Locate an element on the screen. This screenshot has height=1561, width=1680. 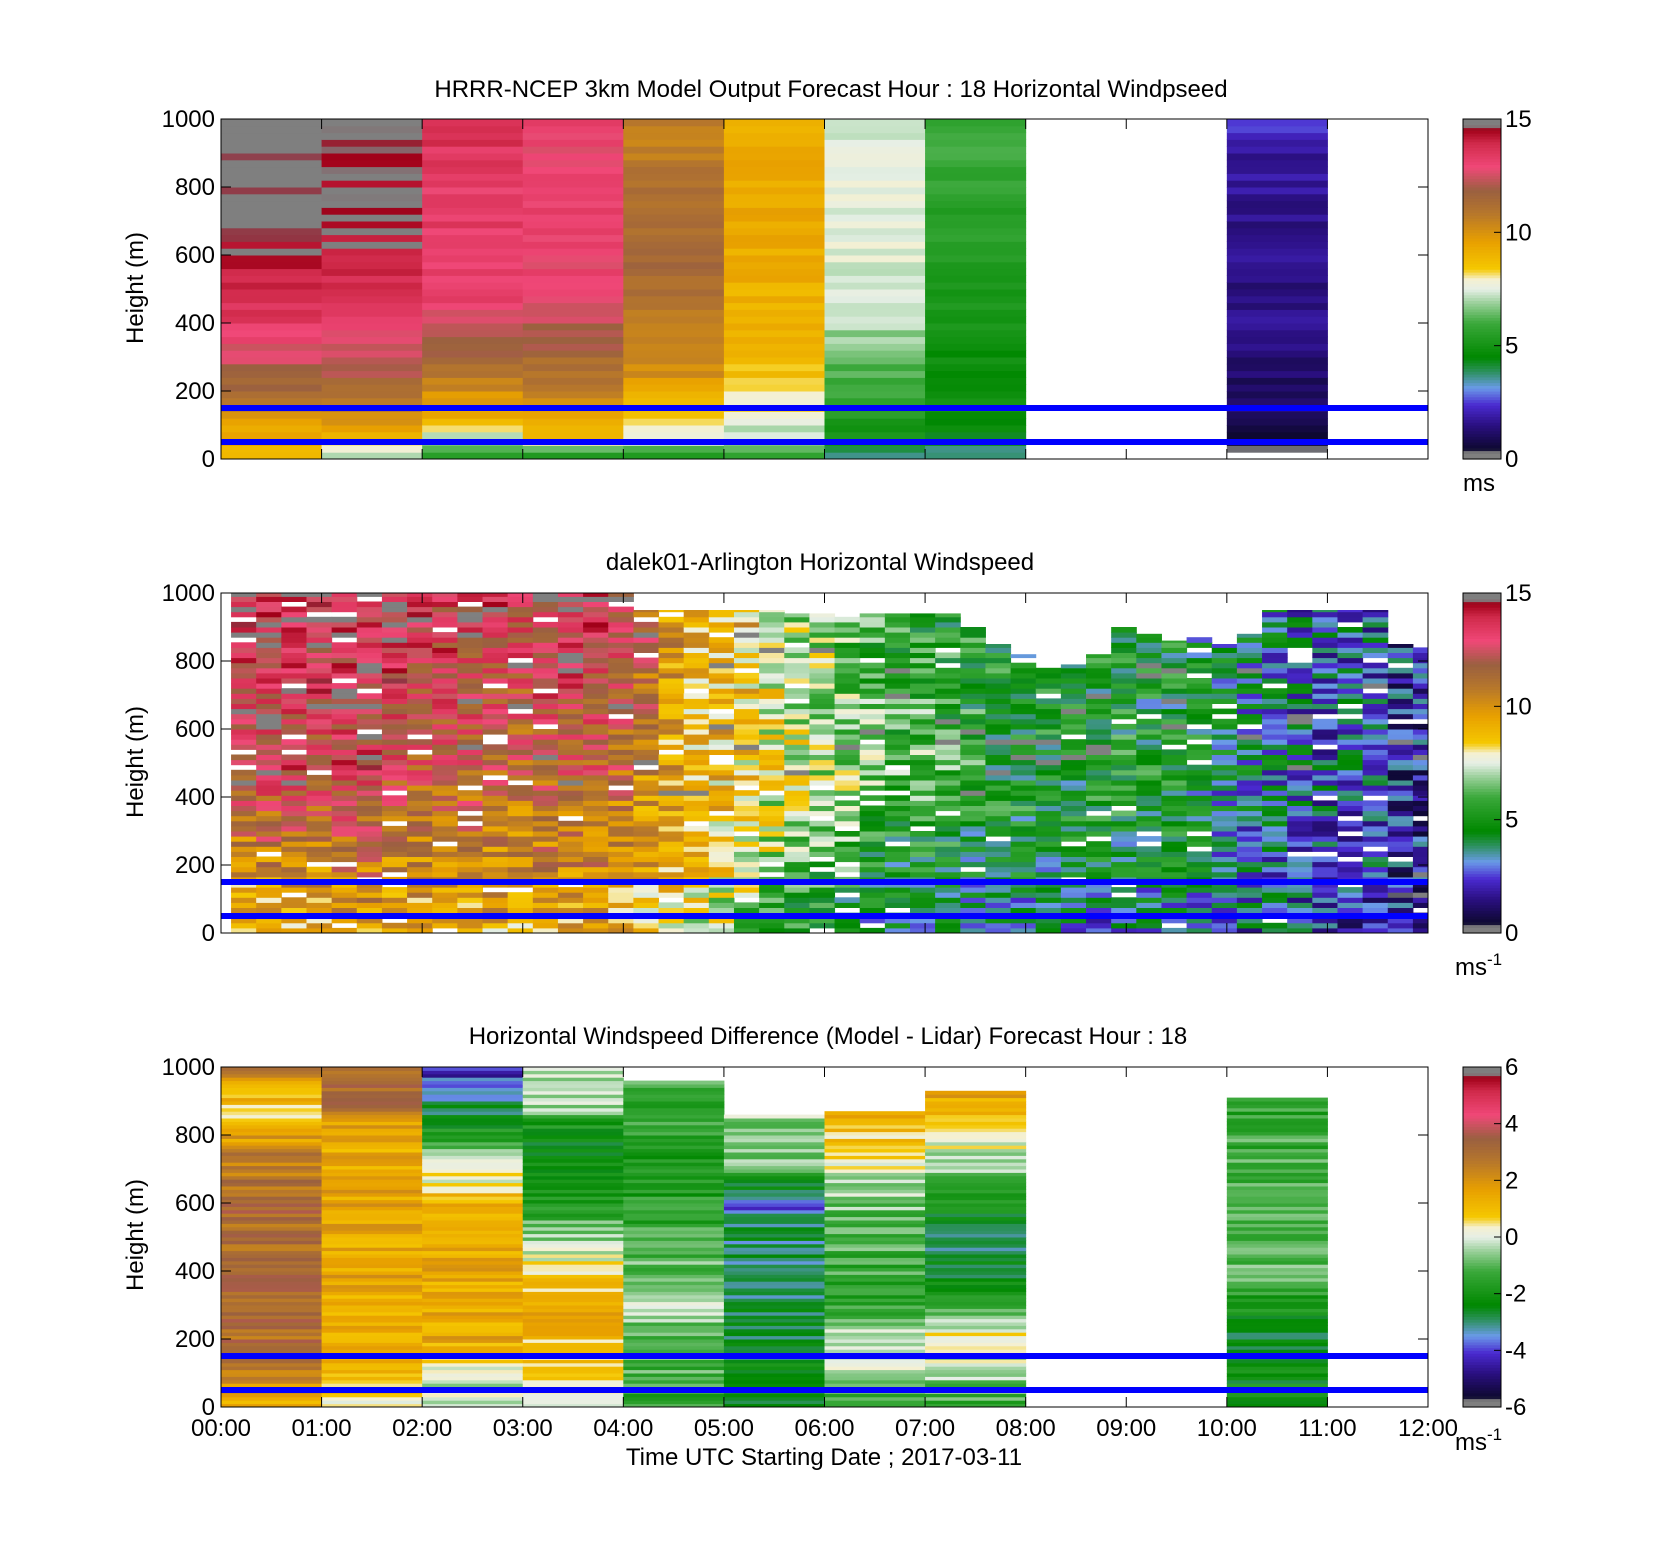
colorbar-tick-label: 0 is located at coordinates (1511, 933).